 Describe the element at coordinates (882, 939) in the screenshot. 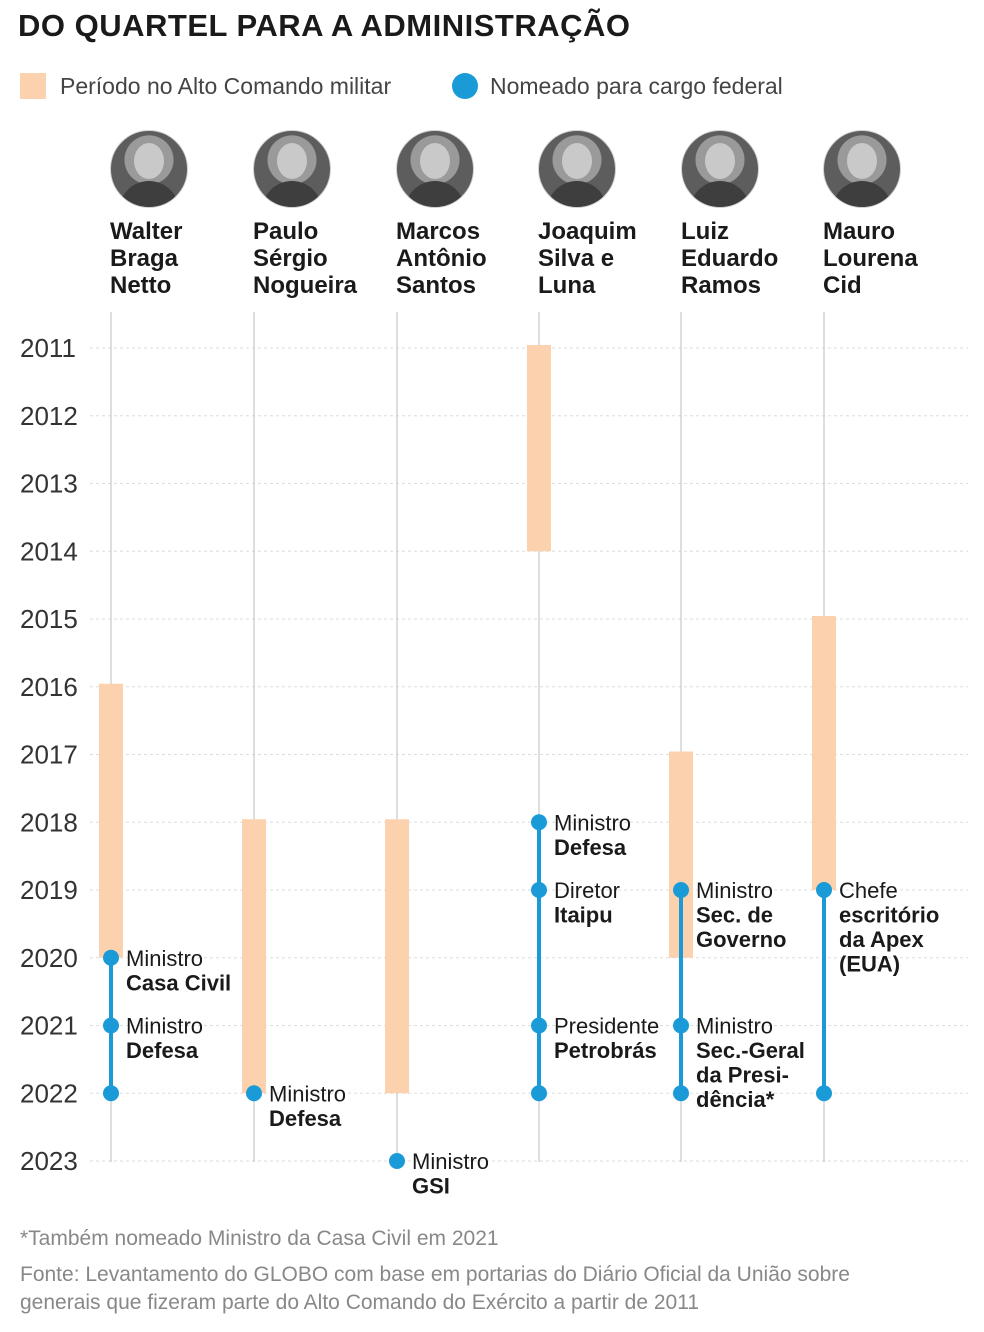

I see `appointment-label: da Apex` at that location.